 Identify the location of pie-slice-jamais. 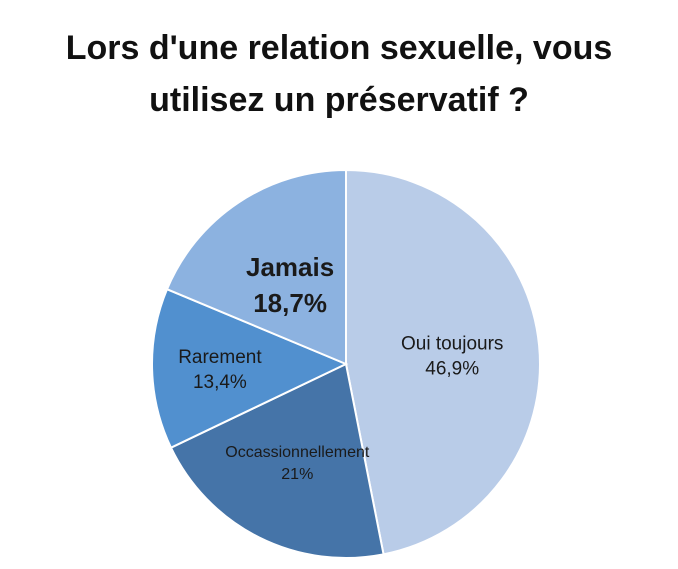
(256, 267).